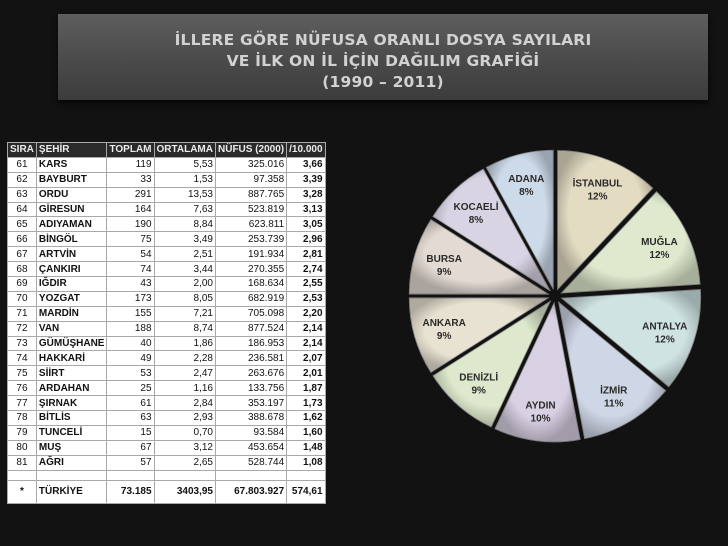  I want to click on cell-ortalama: 1,86, so click(185, 343).